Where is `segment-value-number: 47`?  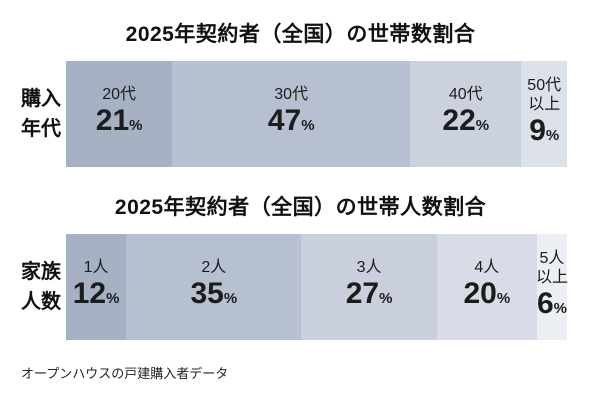 segment-value-number: 47 is located at coordinates (284, 120).